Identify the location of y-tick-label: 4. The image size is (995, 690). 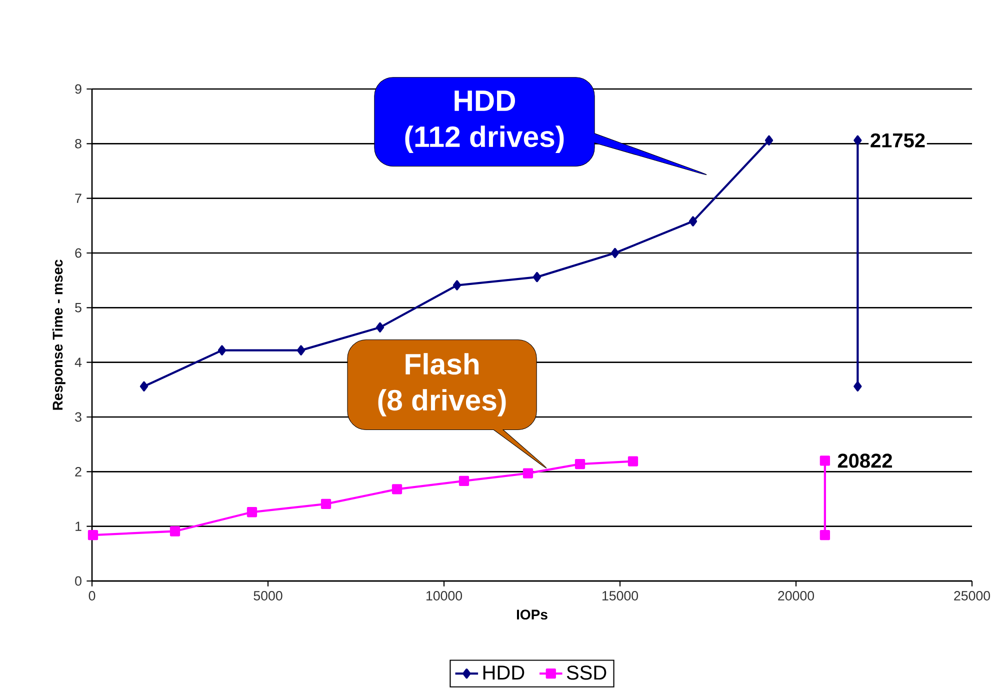
(78, 362).